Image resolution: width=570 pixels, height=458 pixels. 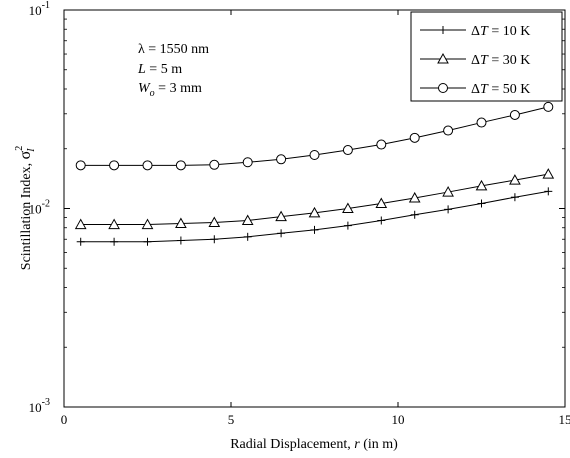 What do you see at coordinates (39, 406) in the screenshot?
I see `y-tick-label: 10⁻³` at bounding box center [39, 406].